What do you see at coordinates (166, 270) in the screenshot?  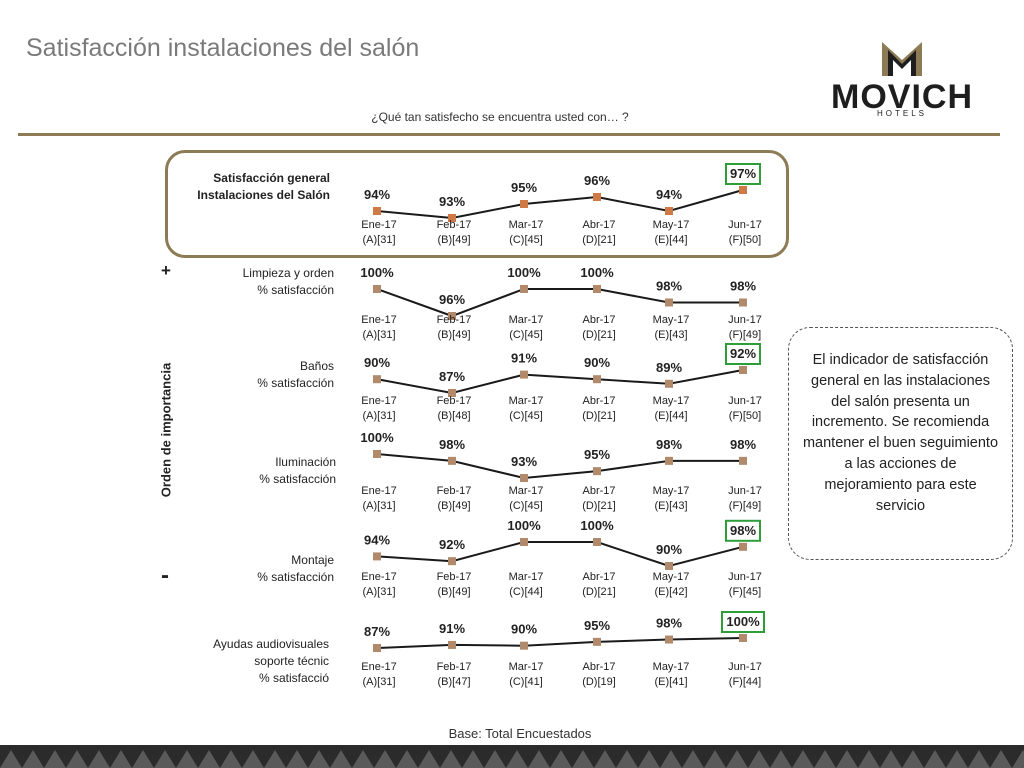 I see `importance-high-marker: +` at bounding box center [166, 270].